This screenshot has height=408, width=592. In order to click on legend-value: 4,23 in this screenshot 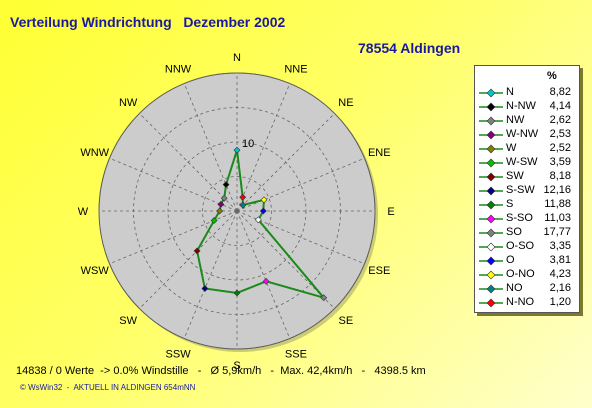, I will do `click(560, 274)`.